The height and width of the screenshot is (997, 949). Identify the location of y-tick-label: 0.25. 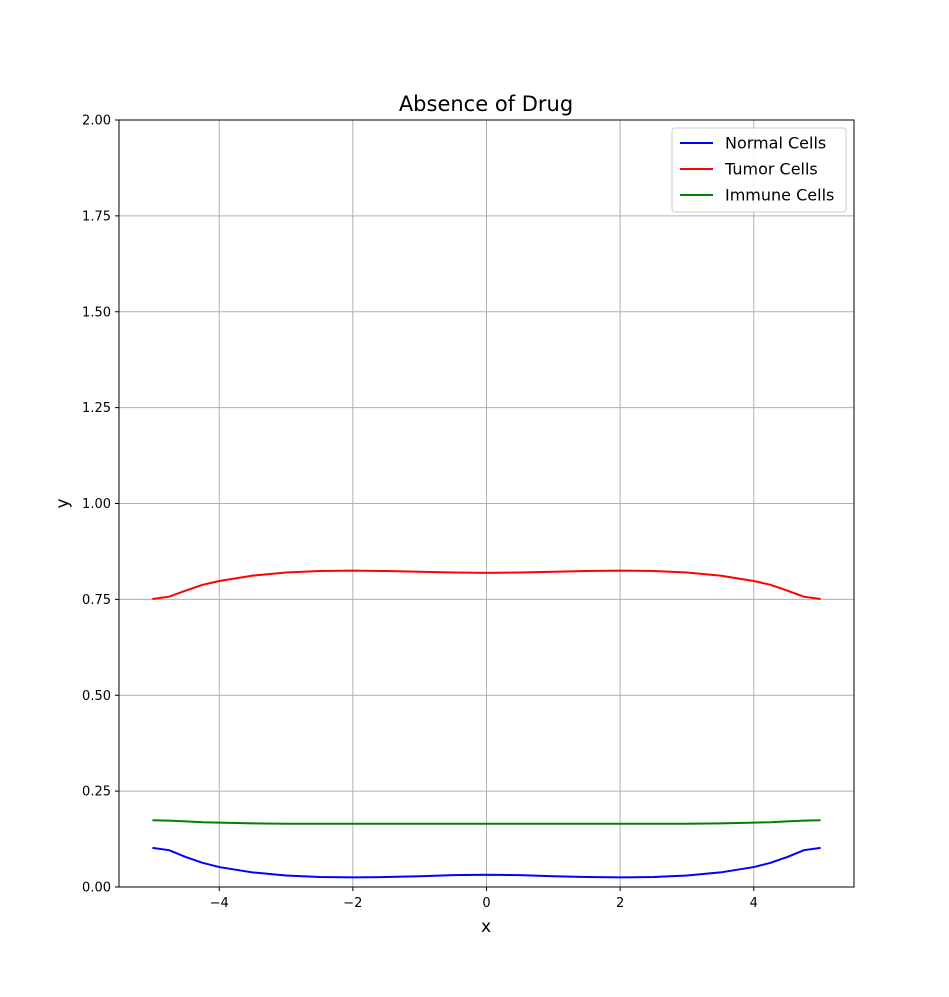
(96, 792).